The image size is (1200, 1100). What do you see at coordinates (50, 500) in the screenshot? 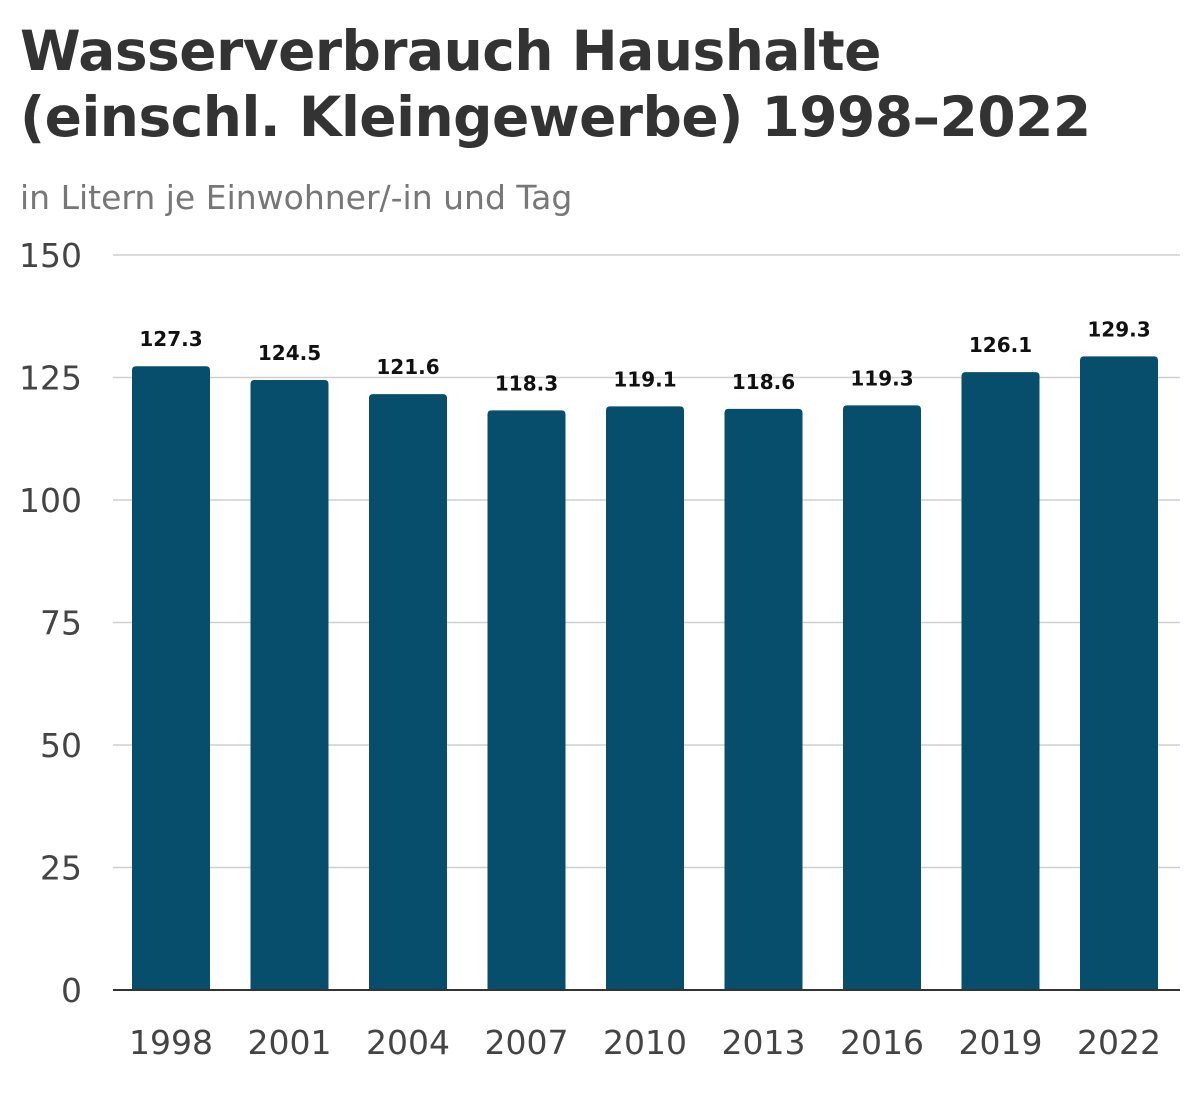
I see `y-tick-label: 100` at bounding box center [50, 500].